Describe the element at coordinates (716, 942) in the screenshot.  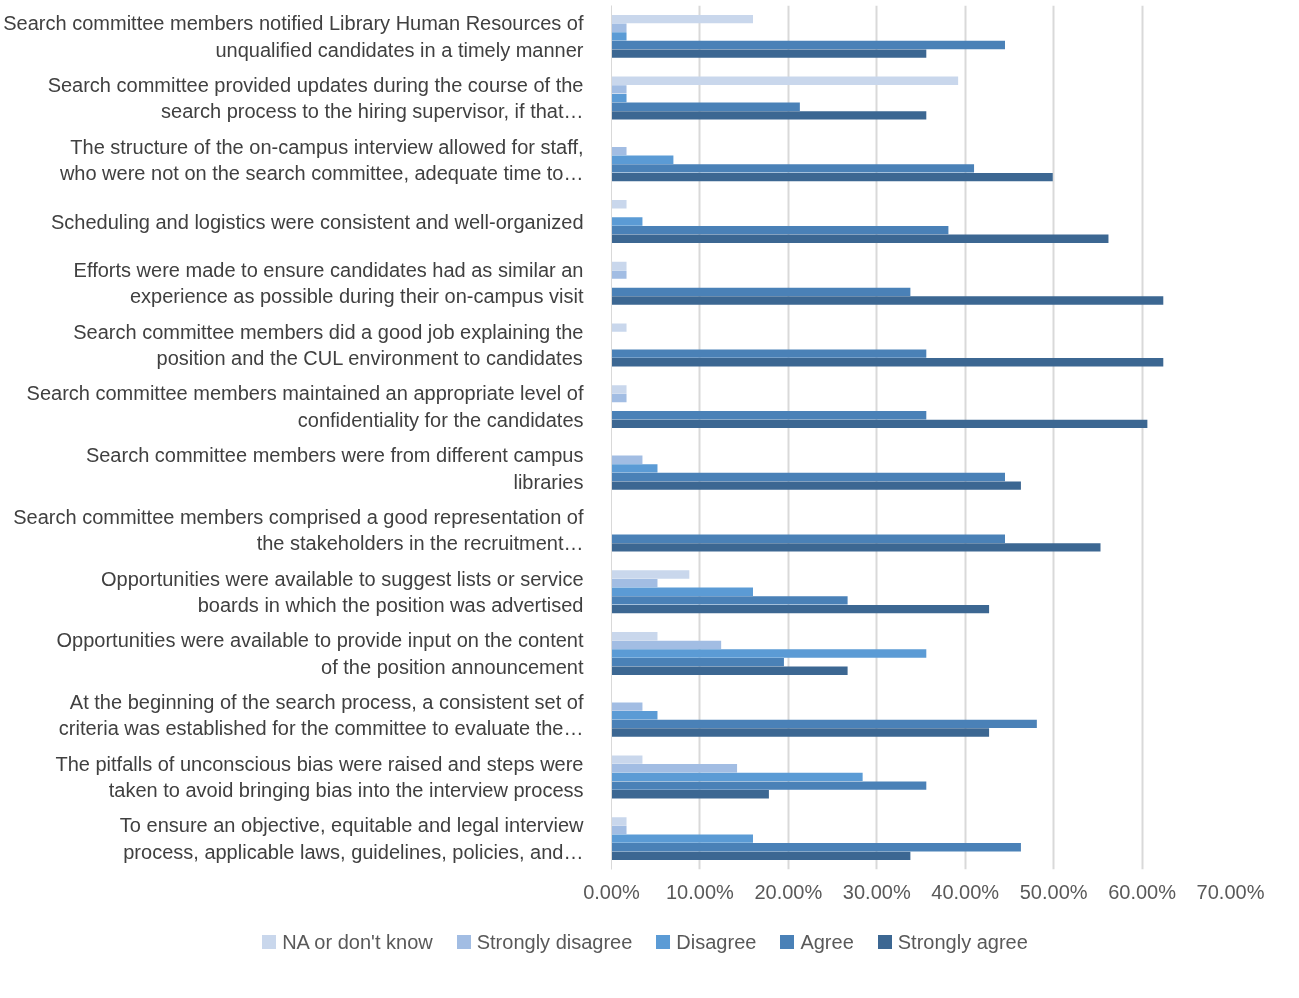
I see `legend-label: Disagree` at that location.